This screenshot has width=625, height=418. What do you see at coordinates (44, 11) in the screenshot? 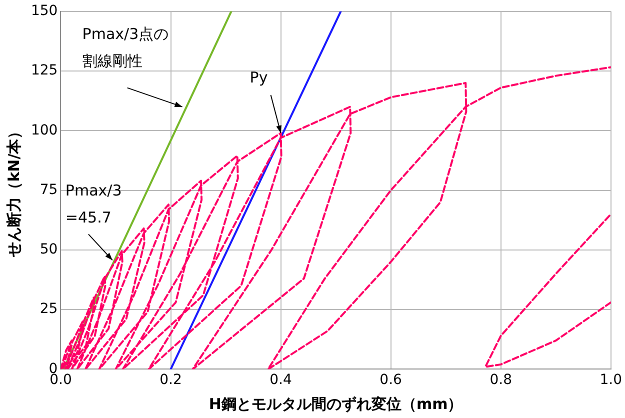
I see `y-tick-label: 150` at bounding box center [44, 11].